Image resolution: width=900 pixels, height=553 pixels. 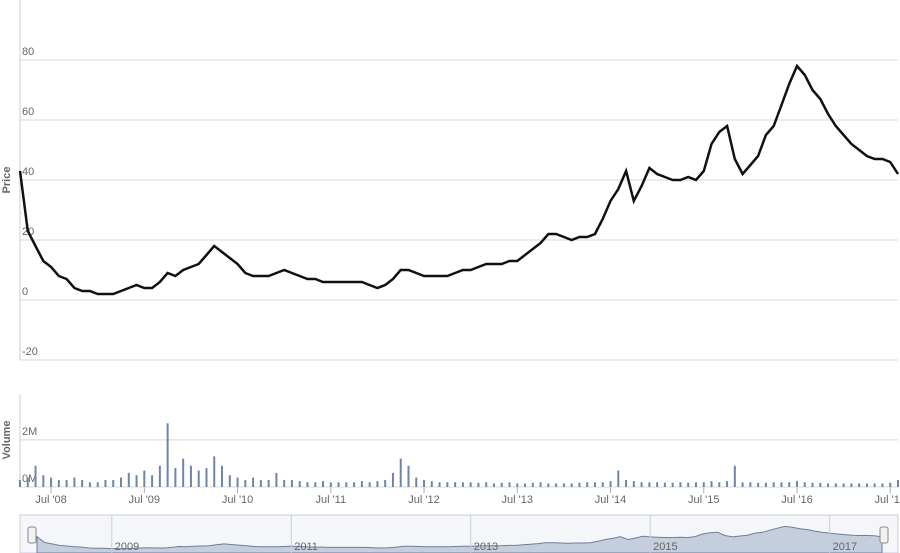 I want to click on x-tick-label: Jul '15, so click(x=703, y=500).